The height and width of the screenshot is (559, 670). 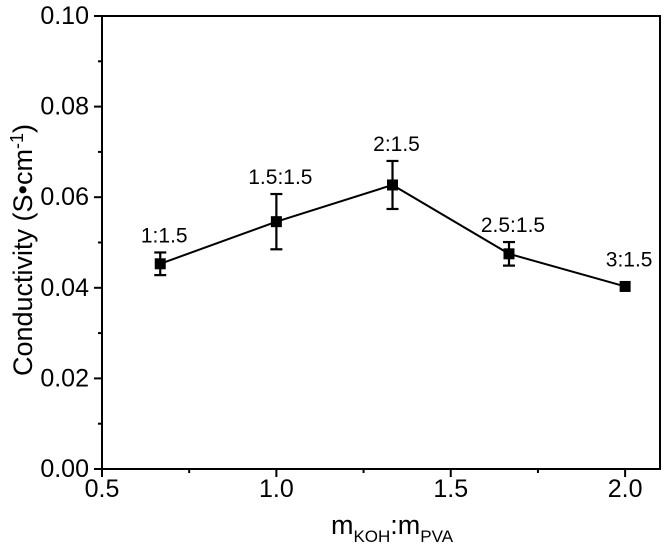 What do you see at coordinates (513, 225) in the screenshot?
I see `point-label: 2.5:1.5` at bounding box center [513, 225].